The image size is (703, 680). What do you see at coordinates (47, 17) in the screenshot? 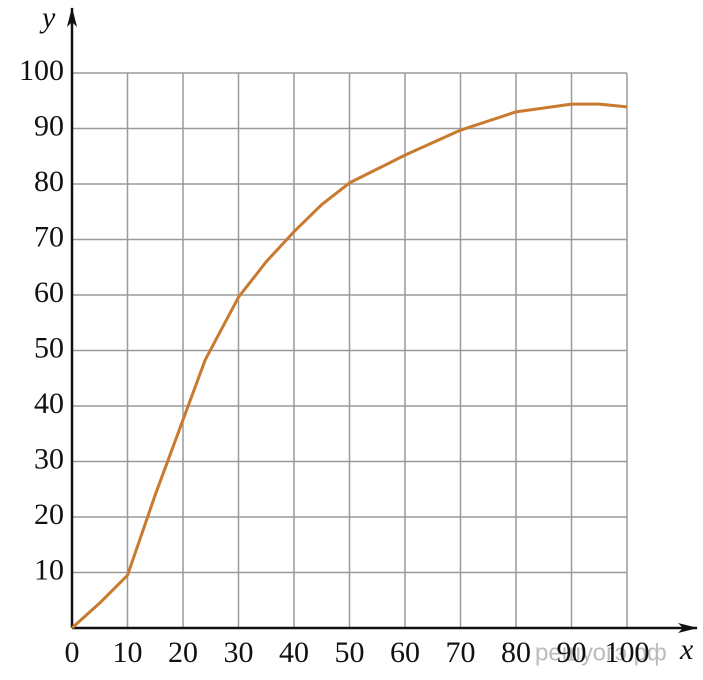
I see `y-axis-label: y` at bounding box center [47, 17].